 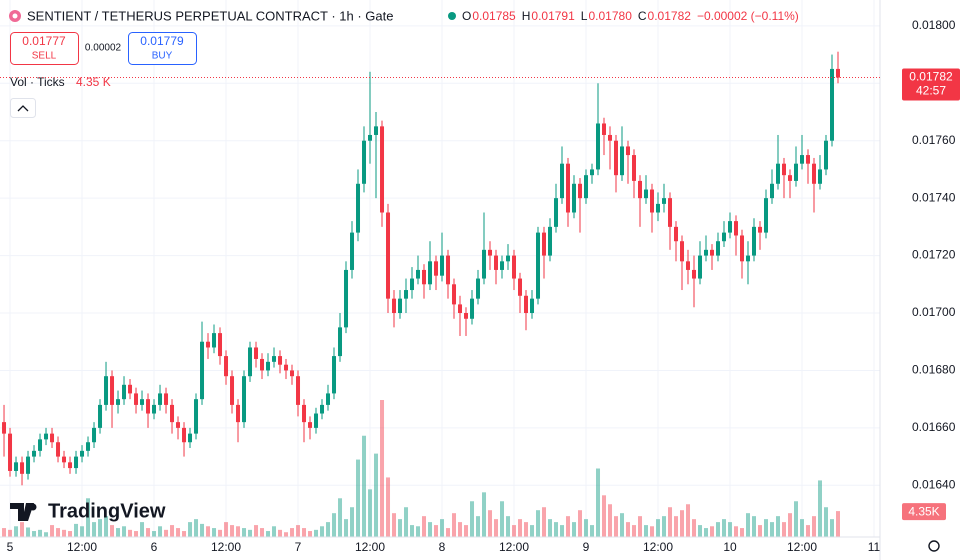 I want to click on y-tick-label: 0.01660, so click(x=934, y=427).